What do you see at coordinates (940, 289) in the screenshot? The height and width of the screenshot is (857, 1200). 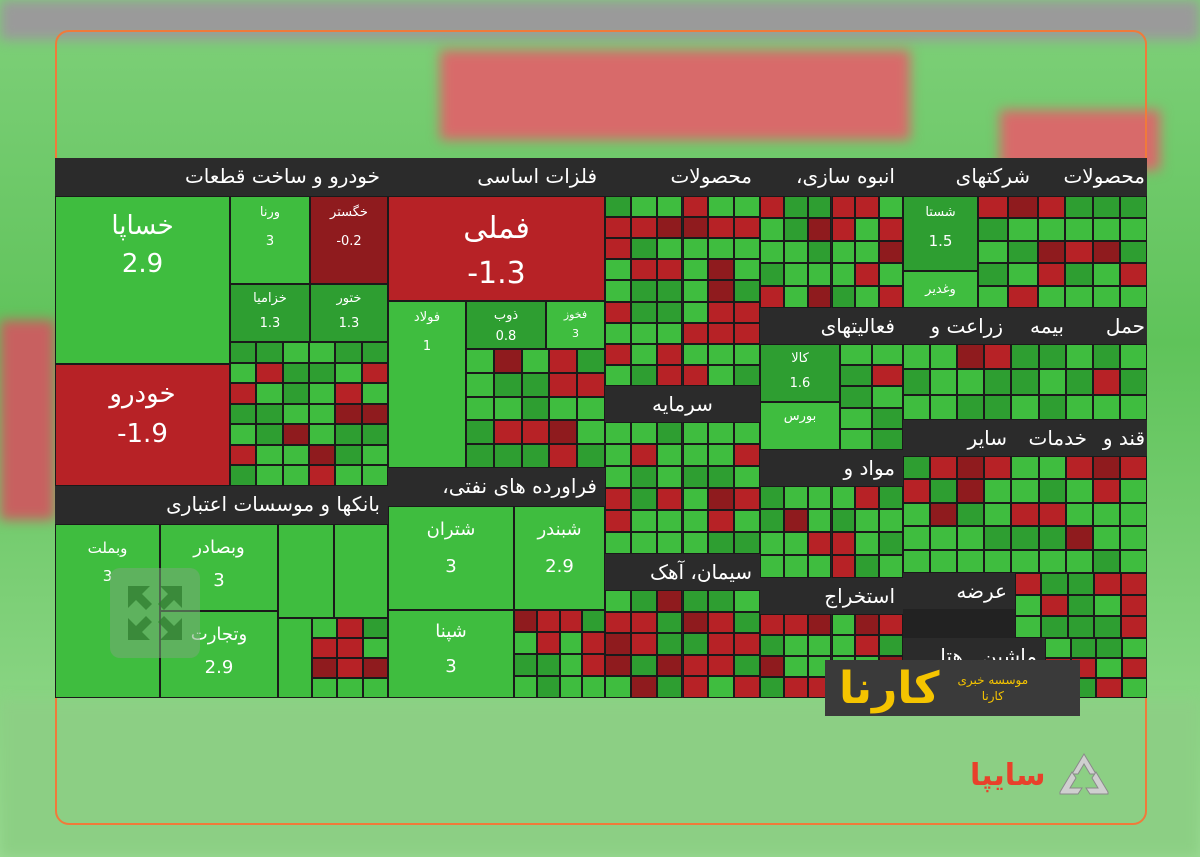 I see `tile-vghadir: وغدیر` at bounding box center [940, 289].